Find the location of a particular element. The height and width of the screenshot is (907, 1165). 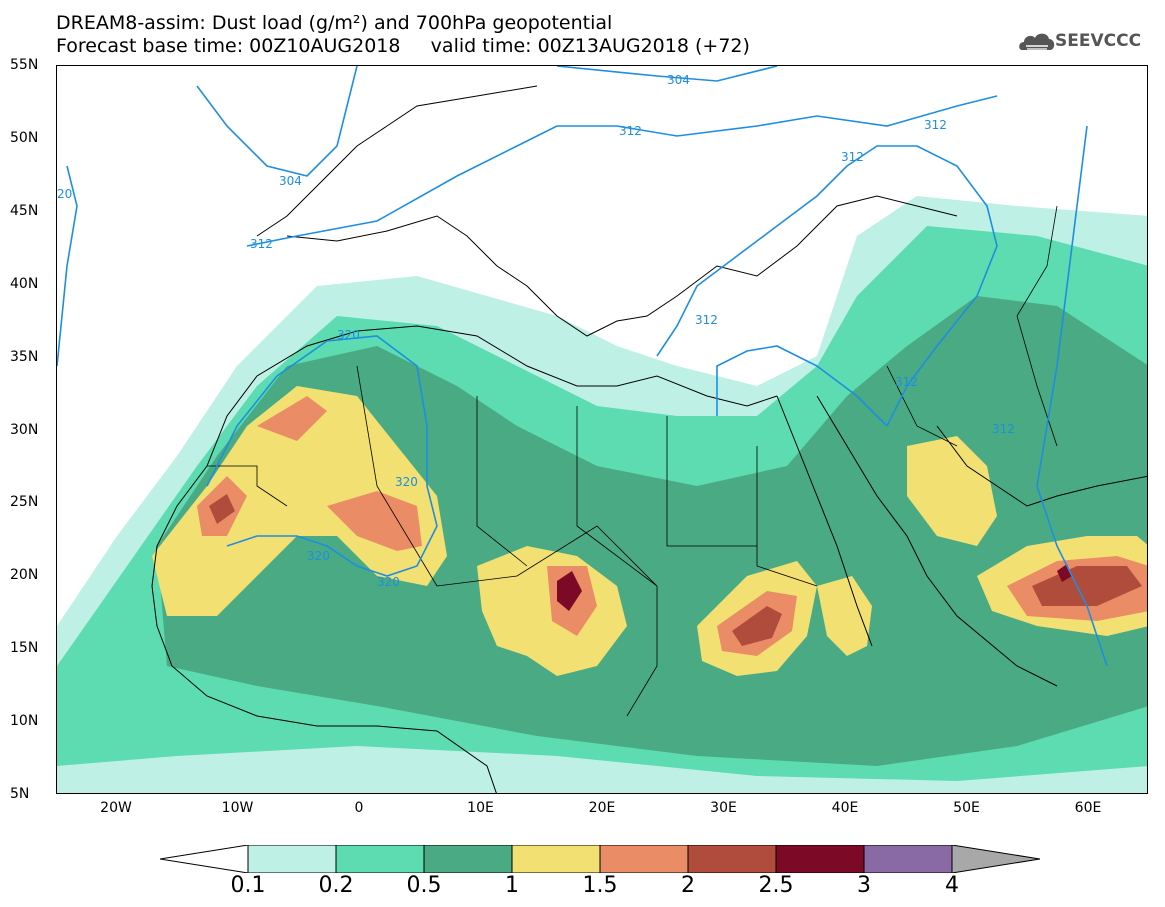

y-axis-label: 55N is located at coordinates (24, 65).